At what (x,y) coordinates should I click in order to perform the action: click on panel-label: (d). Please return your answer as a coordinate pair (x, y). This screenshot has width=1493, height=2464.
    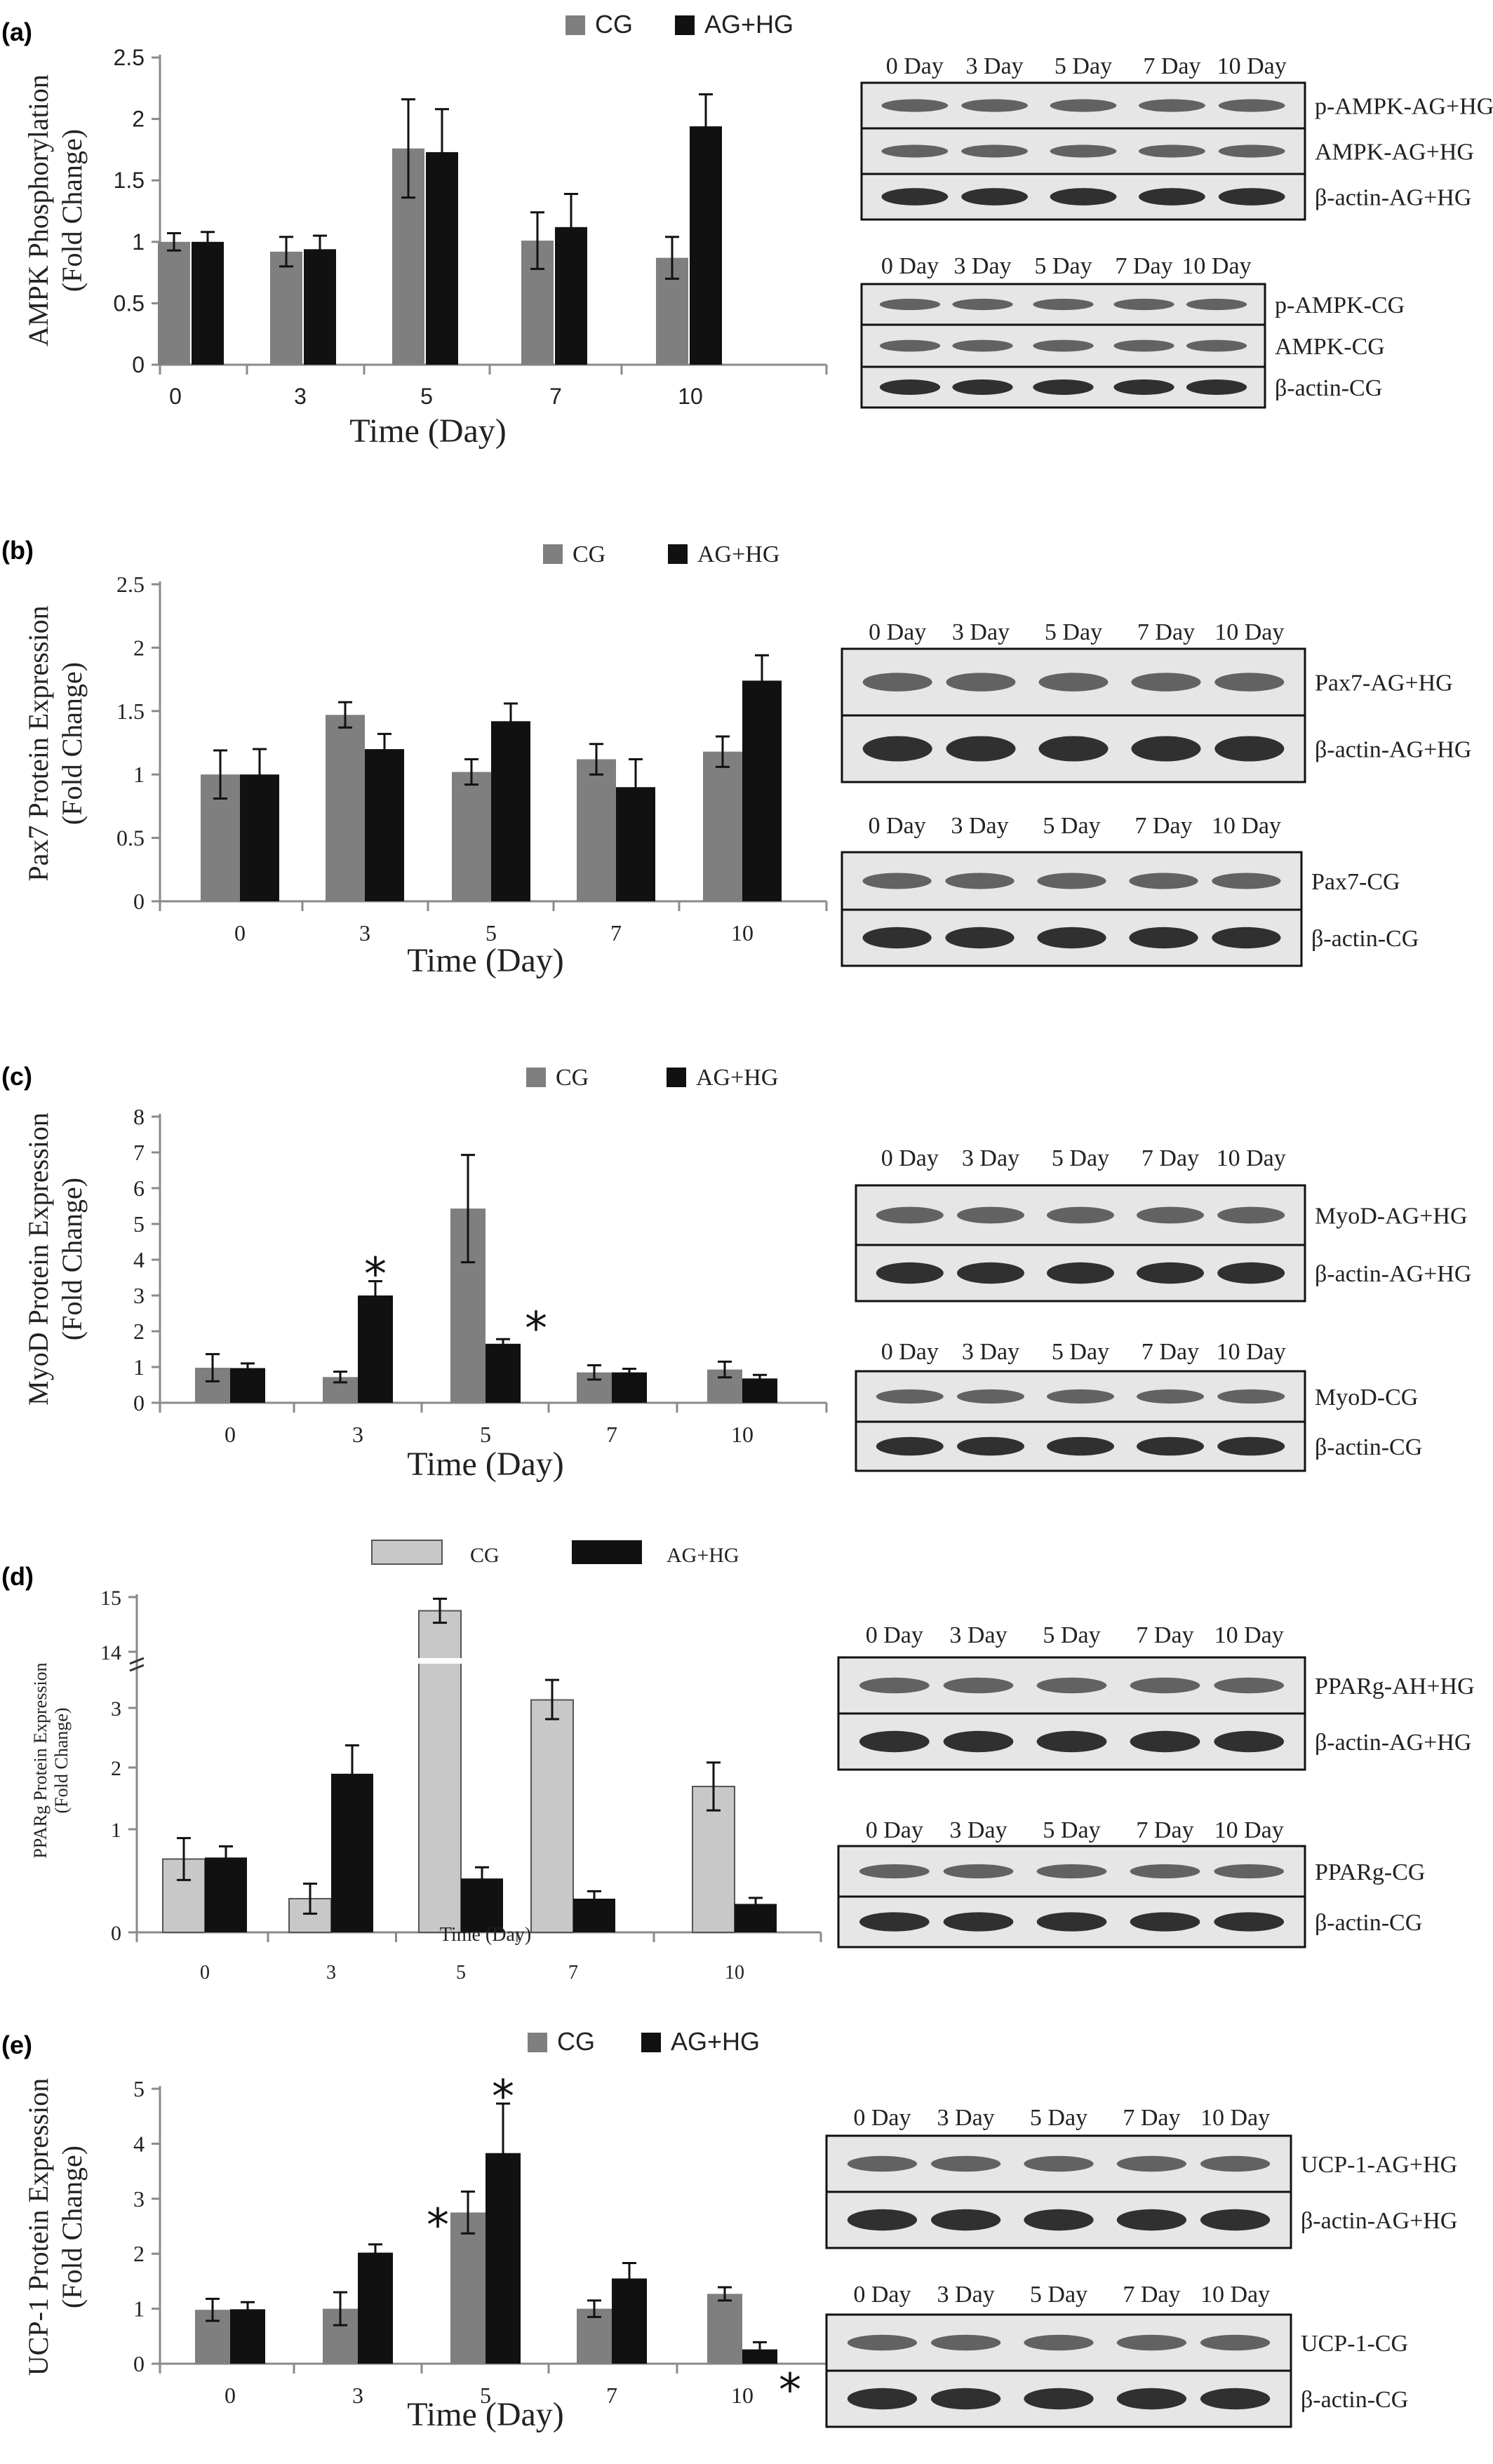
    Looking at the image, I should click on (17, 1576).